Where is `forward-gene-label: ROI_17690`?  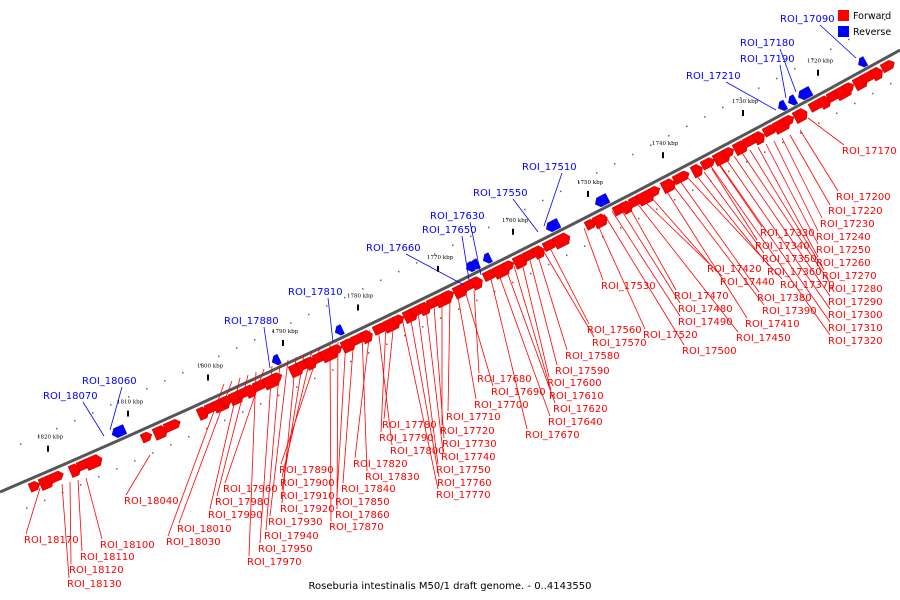
forward-gene-label: ROI_17690 is located at coordinates (518, 392).